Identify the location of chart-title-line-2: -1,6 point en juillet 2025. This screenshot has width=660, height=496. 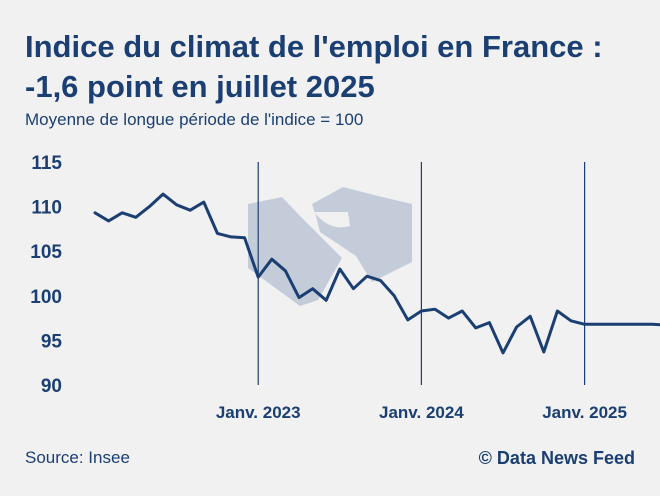
(200, 86).